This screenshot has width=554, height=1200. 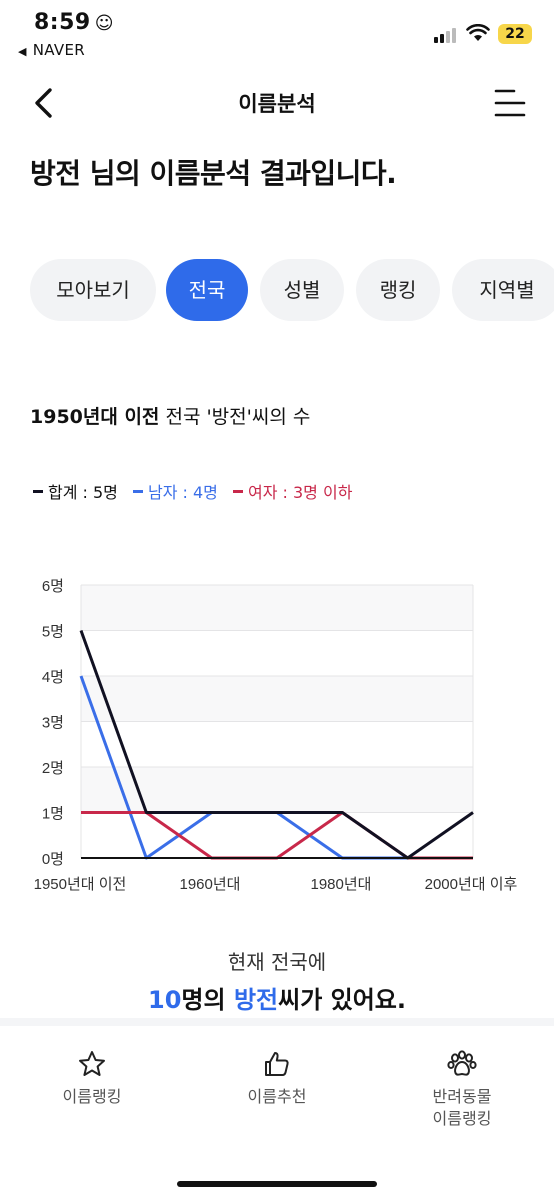 I want to click on legend-swatch-total, so click(x=38, y=491).